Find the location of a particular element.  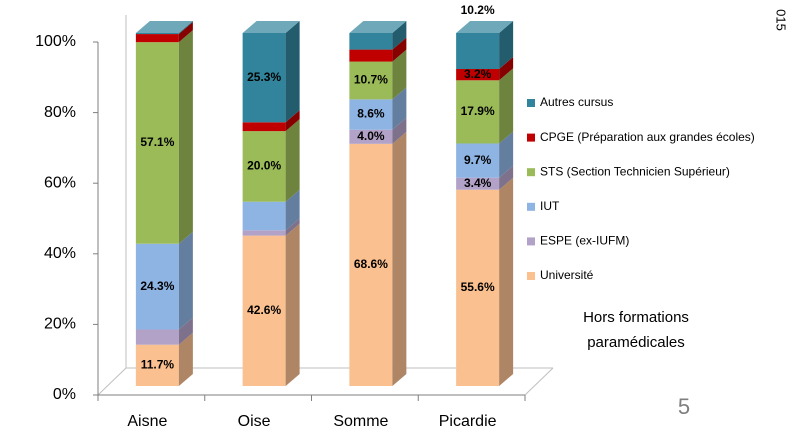

annotation: Hors formations is located at coordinates (636, 317).